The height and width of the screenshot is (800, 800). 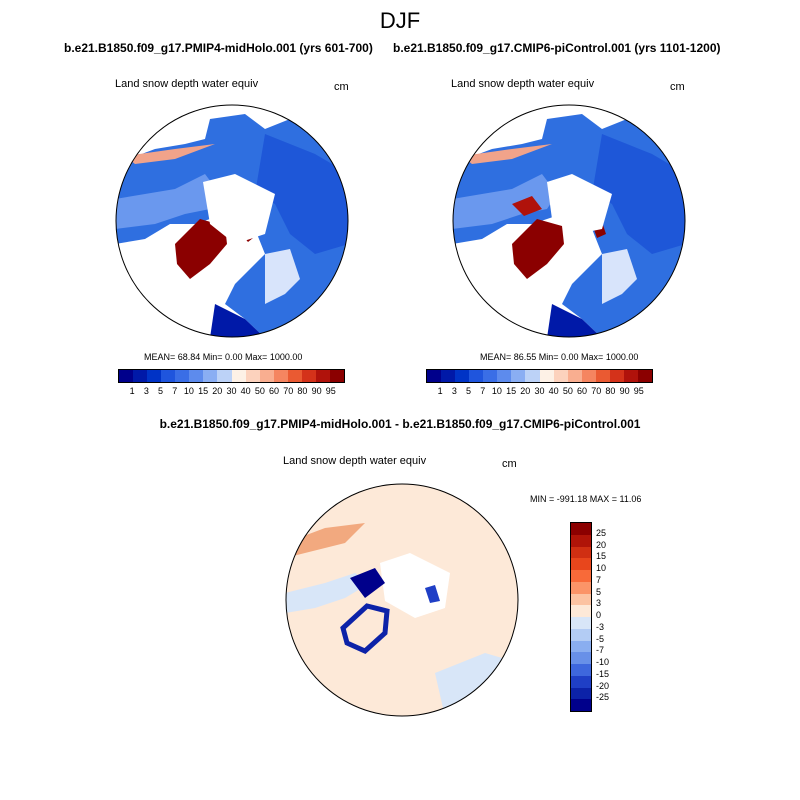 What do you see at coordinates (599, 615) in the screenshot?
I see `colorbar-tick-label: 0` at bounding box center [599, 615].